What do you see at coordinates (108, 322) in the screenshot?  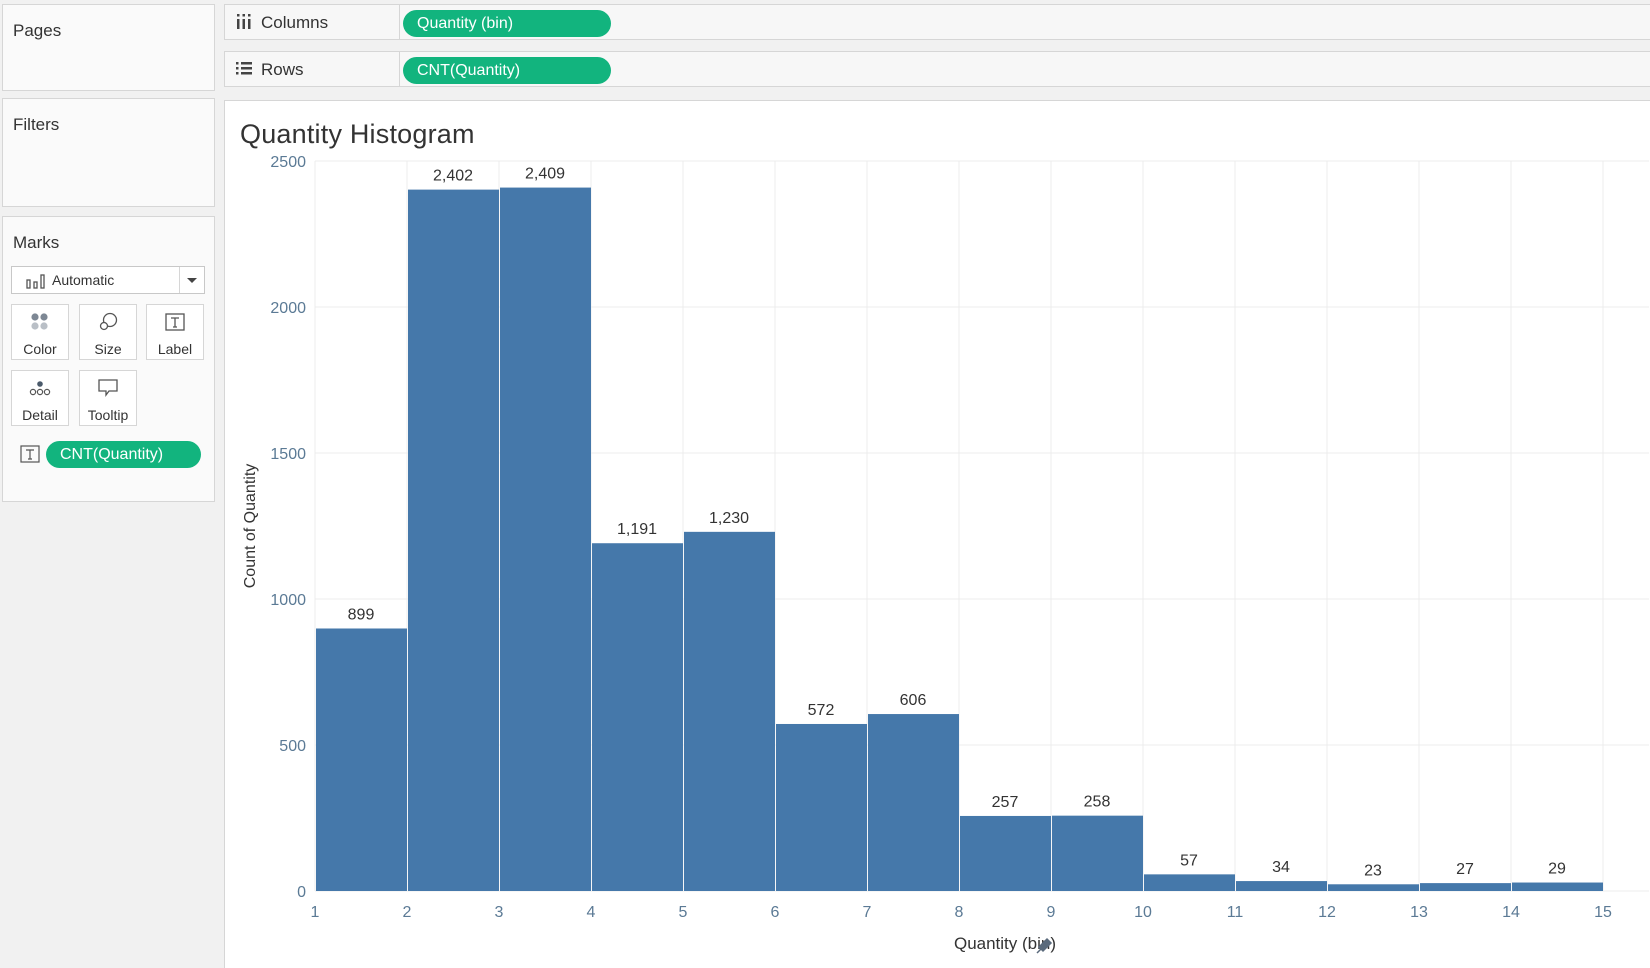 I see `size-icon` at bounding box center [108, 322].